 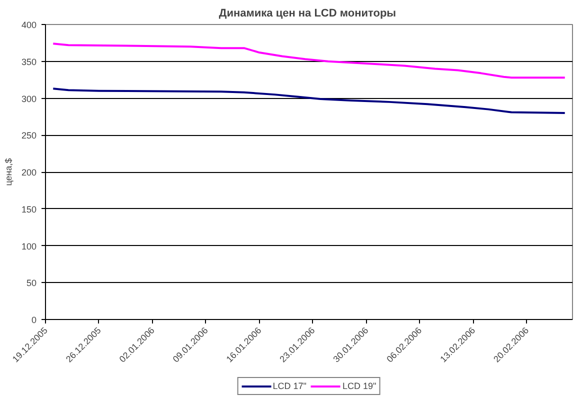 What do you see at coordinates (29, 99) in the screenshot?
I see `y-tick-label: 300` at bounding box center [29, 99].